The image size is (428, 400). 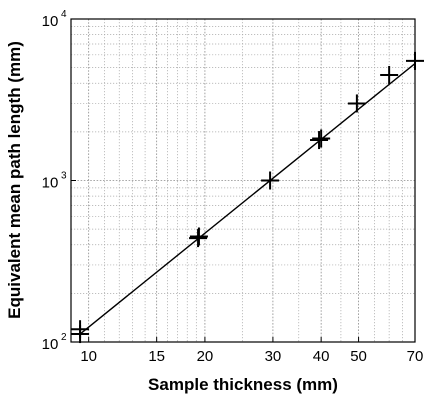 What do you see at coordinates (243, 384) in the screenshot?
I see `x-axis-label: Sample thickness (mm)` at bounding box center [243, 384].